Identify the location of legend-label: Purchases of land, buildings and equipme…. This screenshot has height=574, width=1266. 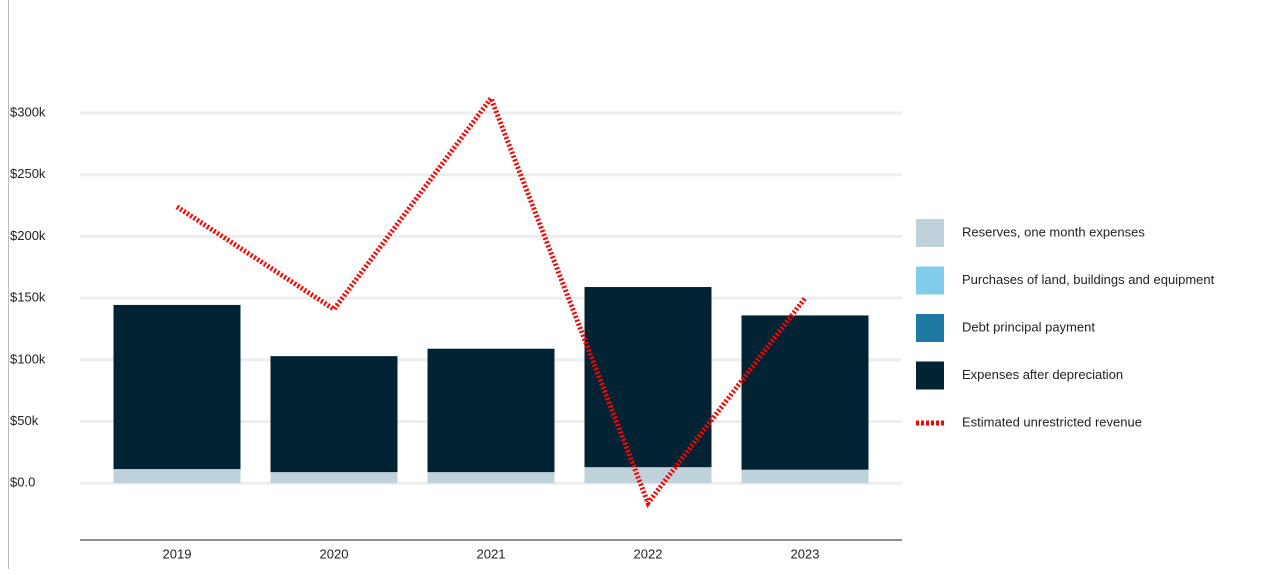
(1088, 279).